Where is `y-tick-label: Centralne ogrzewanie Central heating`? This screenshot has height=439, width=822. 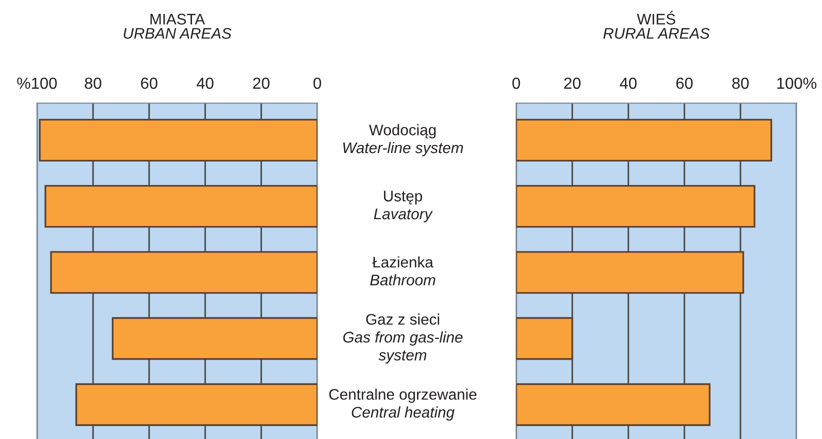
y-tick-label: Centralne ogrzewanie Central heating is located at coordinates (402, 404).